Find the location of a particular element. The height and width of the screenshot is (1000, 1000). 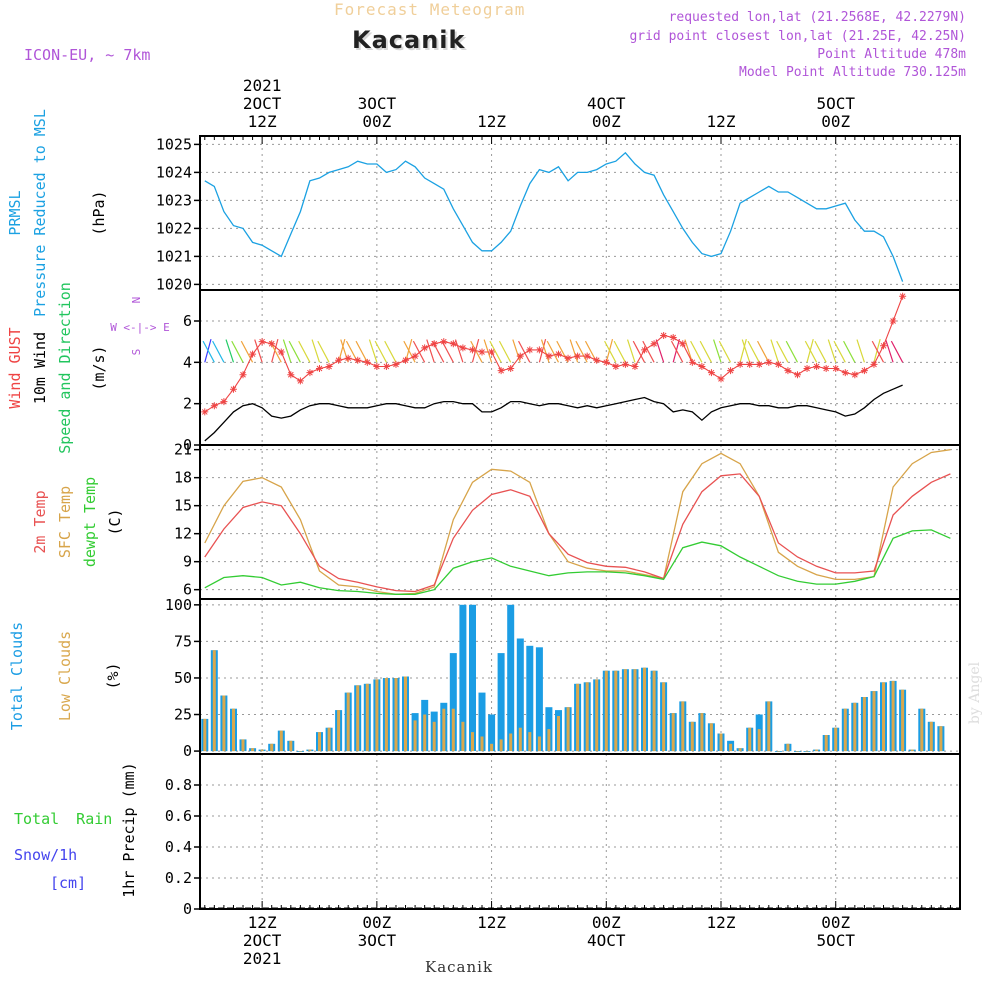

pressure-tick-label: 1020 is located at coordinates (174, 284).